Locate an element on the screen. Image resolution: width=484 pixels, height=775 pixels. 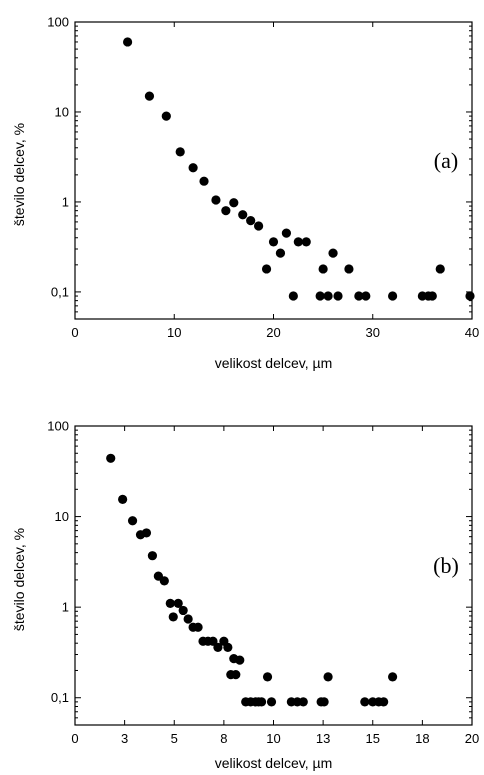
panel-label-b: (b) is located at coordinates (446, 565).